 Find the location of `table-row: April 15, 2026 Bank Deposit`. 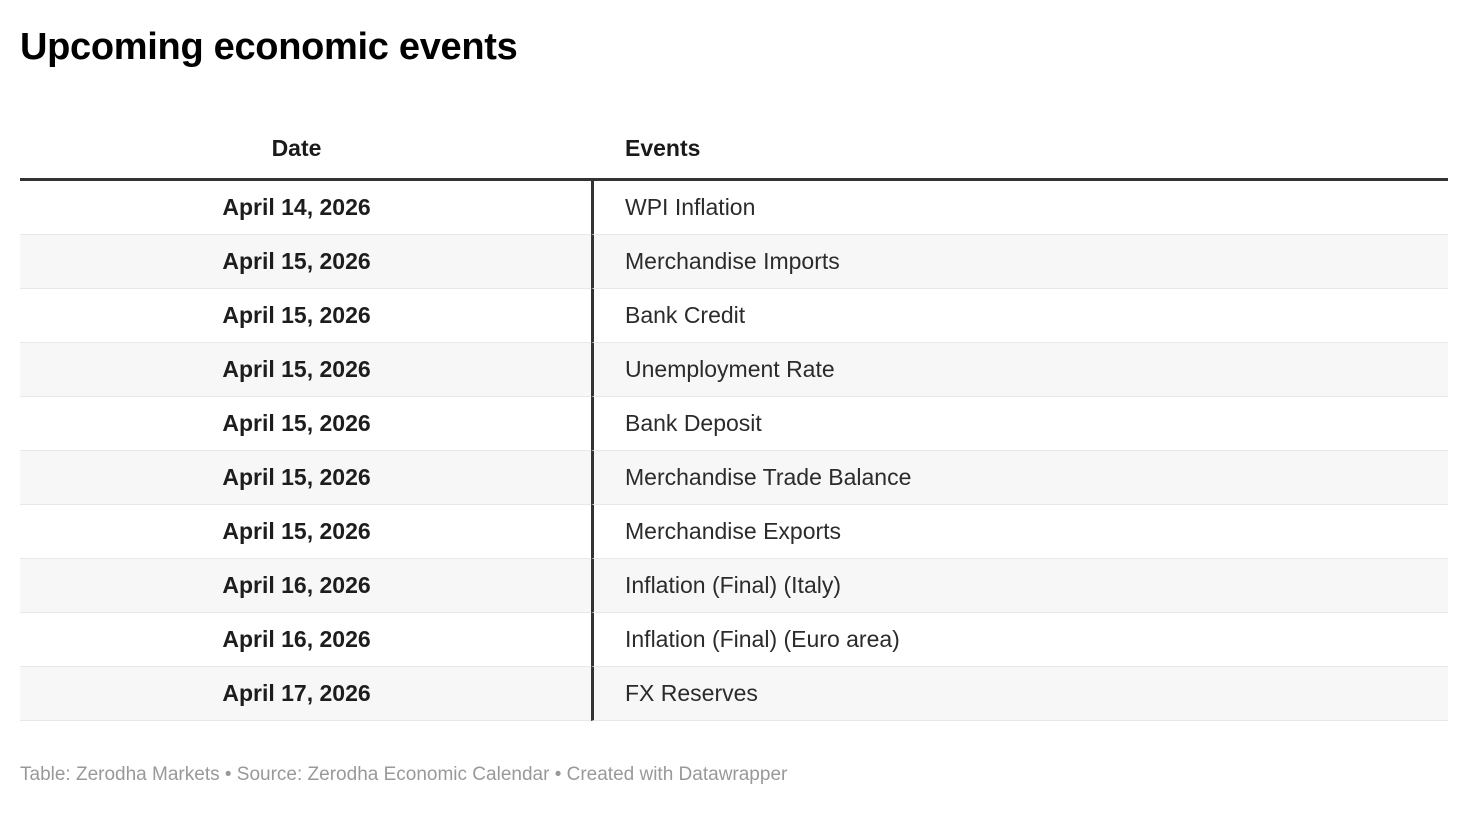

table-row: April 15, 2026 Bank Deposit is located at coordinates (734, 424).